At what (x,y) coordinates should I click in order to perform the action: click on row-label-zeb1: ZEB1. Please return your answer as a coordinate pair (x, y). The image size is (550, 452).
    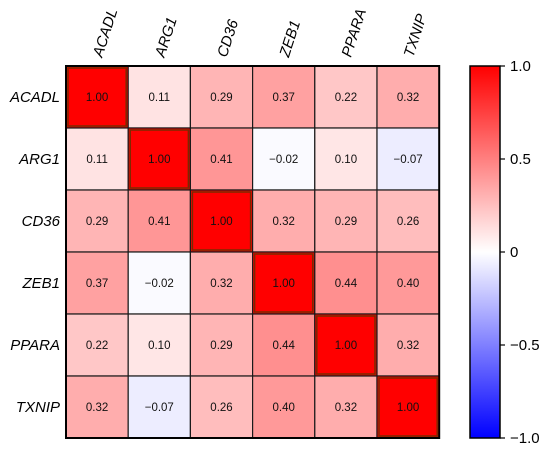
    Looking at the image, I should click on (40, 283).